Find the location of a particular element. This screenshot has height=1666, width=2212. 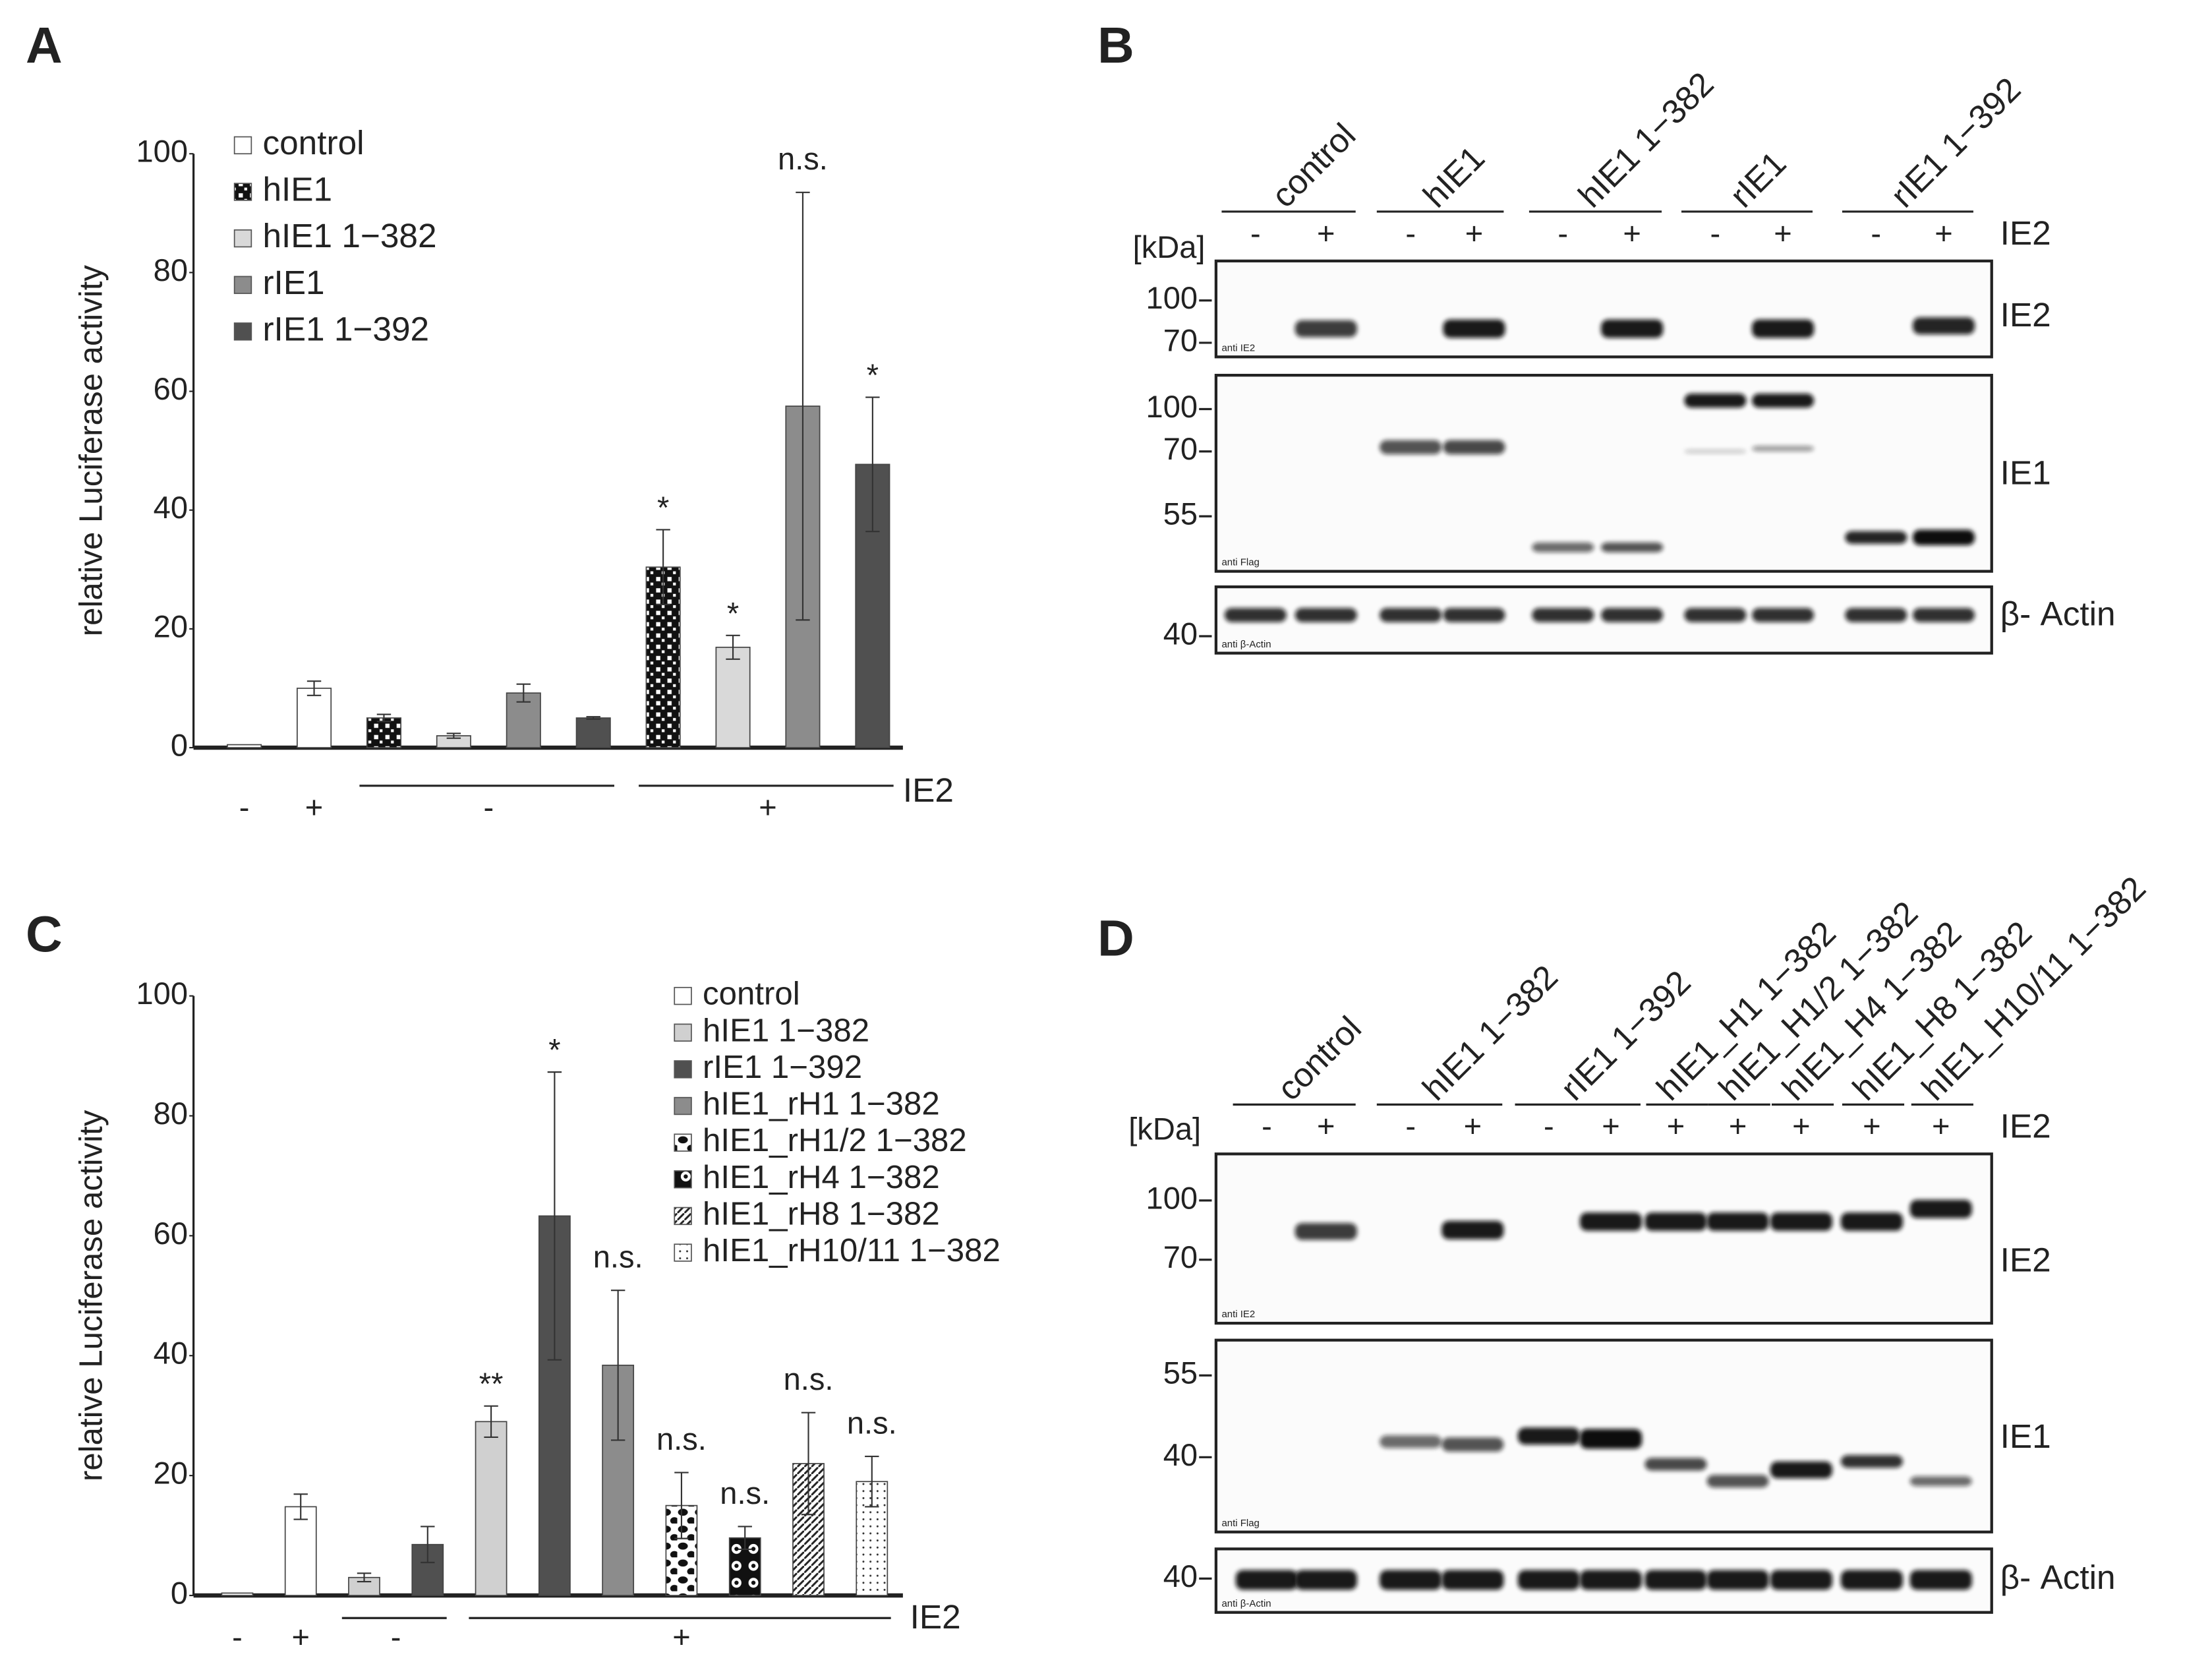

unit-label: [kDa] is located at coordinates (1170, 246).